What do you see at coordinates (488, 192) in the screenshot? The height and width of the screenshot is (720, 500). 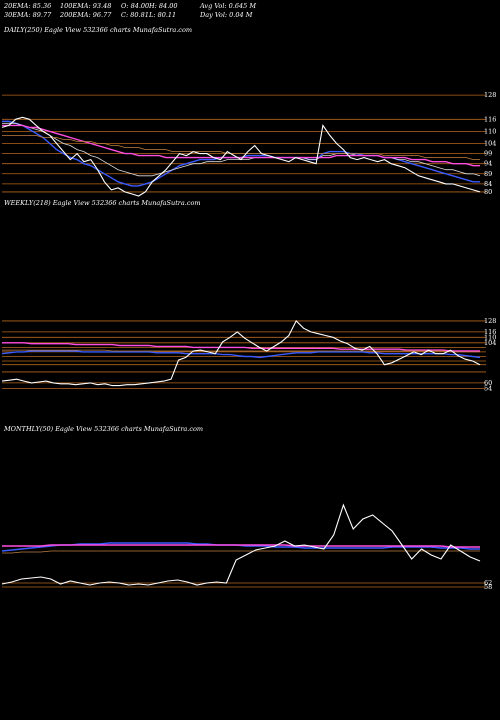 I see `y-tick-label: 80` at bounding box center [488, 192].